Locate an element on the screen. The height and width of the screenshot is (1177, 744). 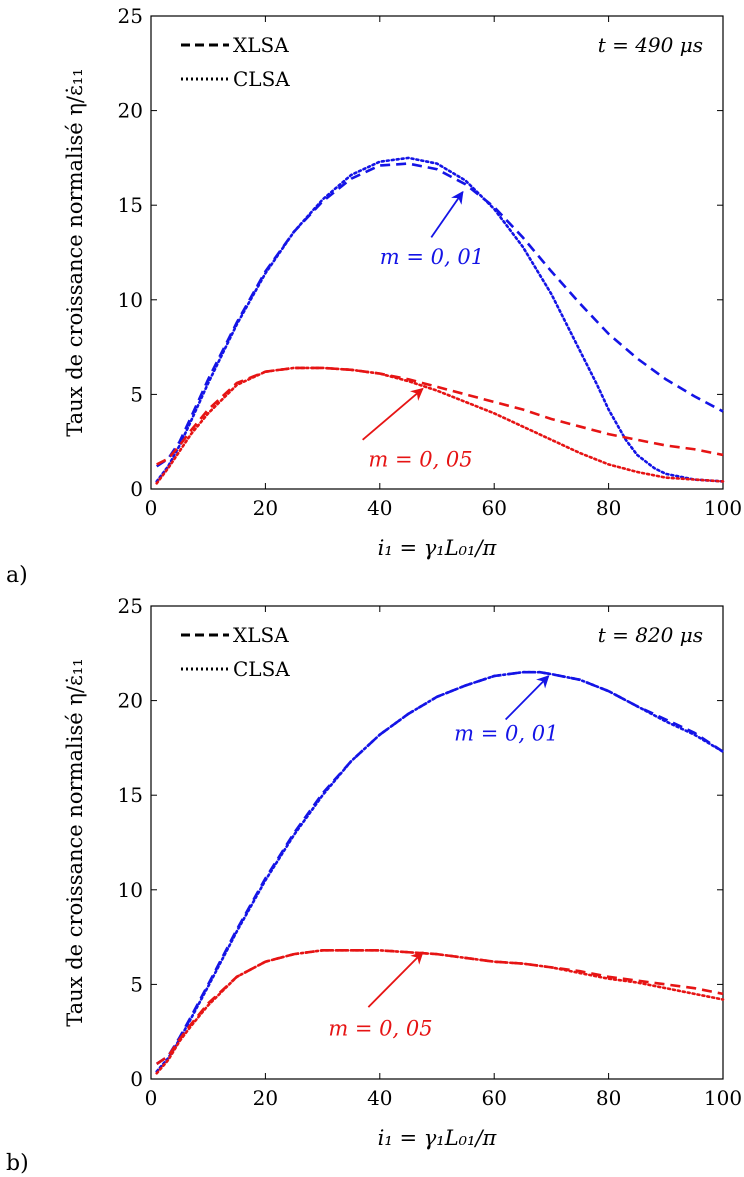
time-label: t = 820 μs is located at coordinates (650, 635).